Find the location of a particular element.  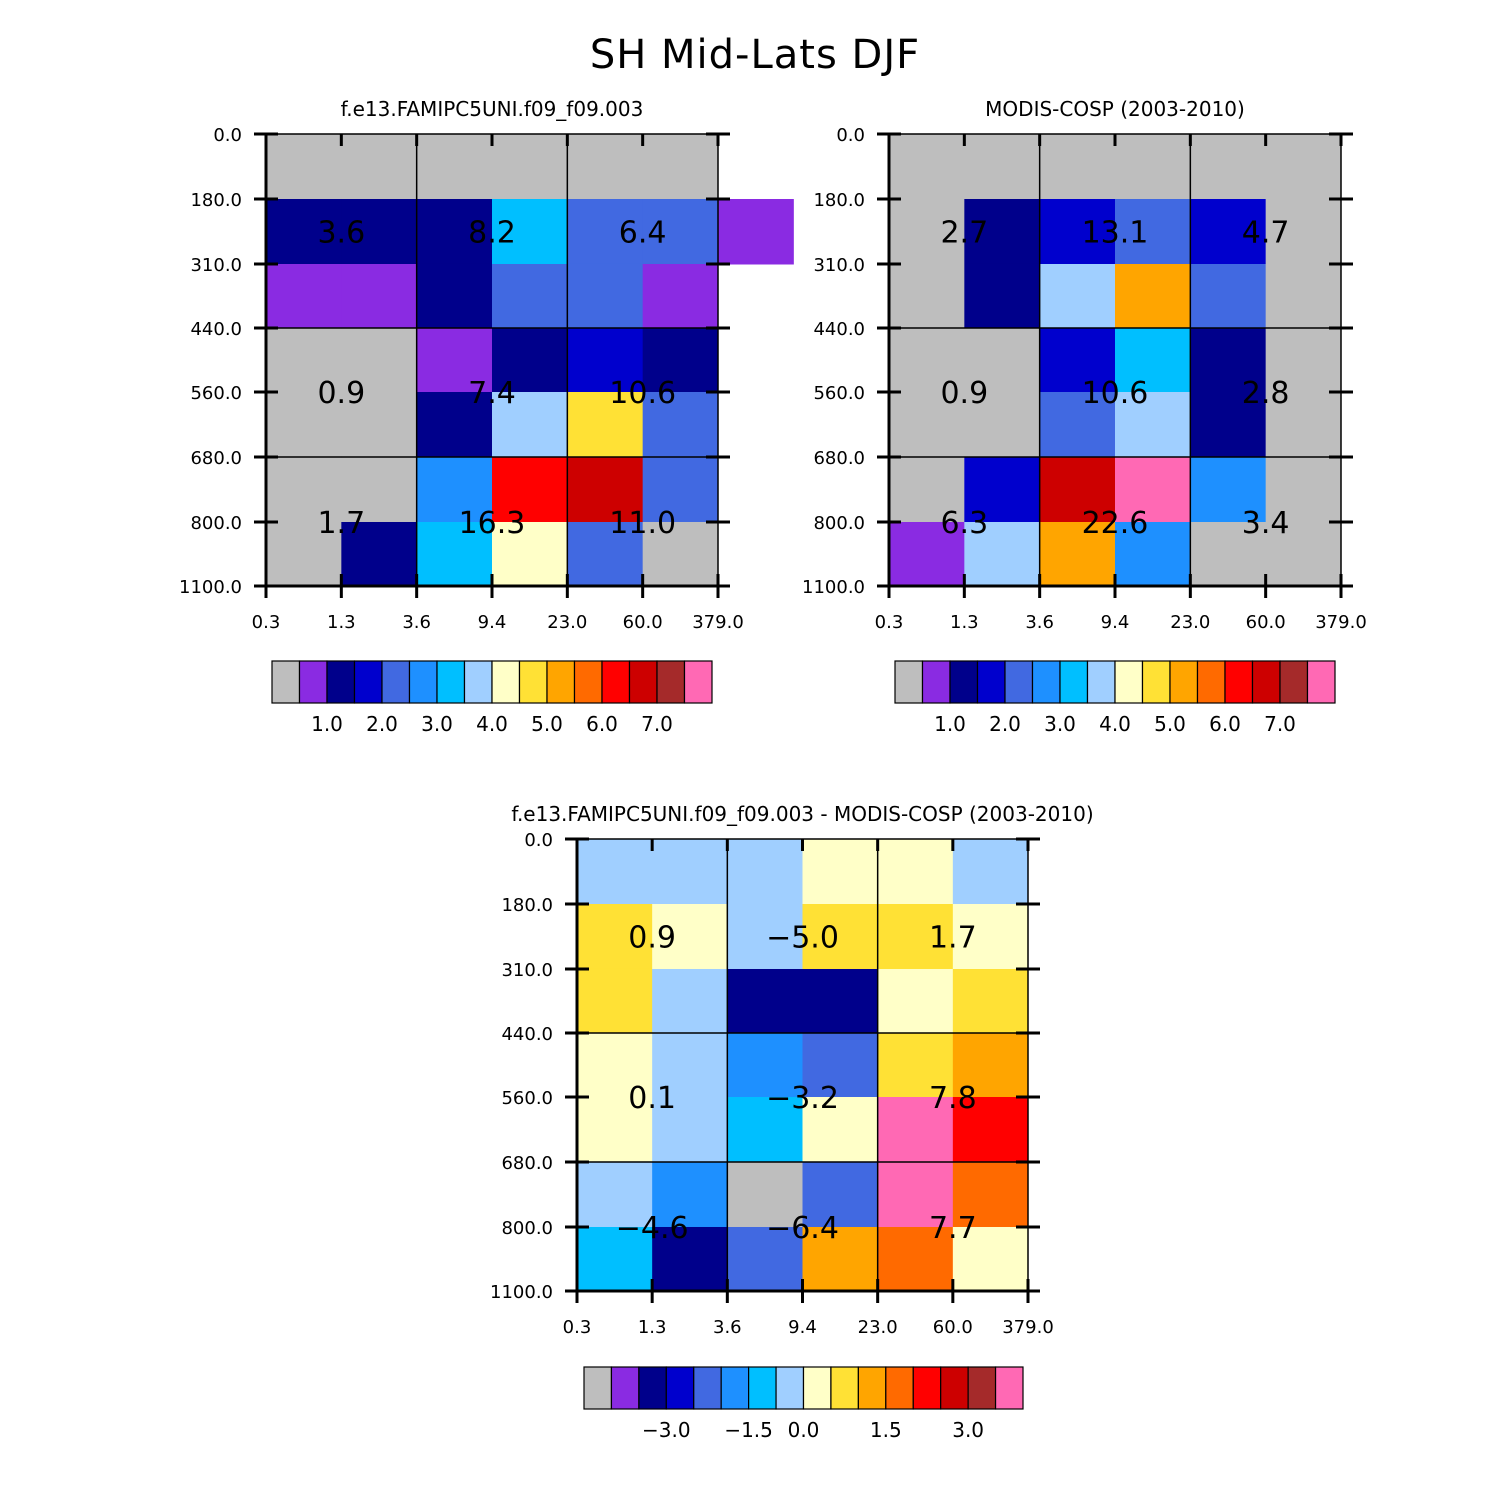

colorbar-label: −3.0 is located at coordinates (666, 1430).